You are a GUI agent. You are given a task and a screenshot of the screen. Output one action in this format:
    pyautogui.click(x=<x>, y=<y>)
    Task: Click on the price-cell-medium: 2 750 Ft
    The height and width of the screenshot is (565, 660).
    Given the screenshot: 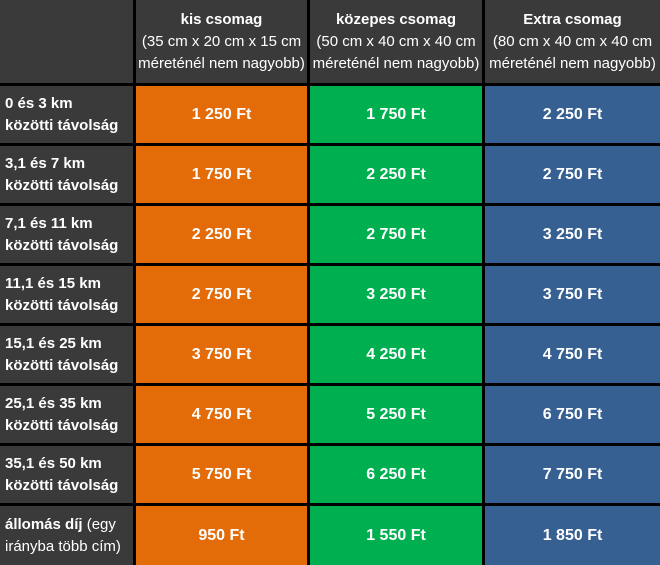 What is the action you would take?
    pyautogui.click(x=396, y=234)
    